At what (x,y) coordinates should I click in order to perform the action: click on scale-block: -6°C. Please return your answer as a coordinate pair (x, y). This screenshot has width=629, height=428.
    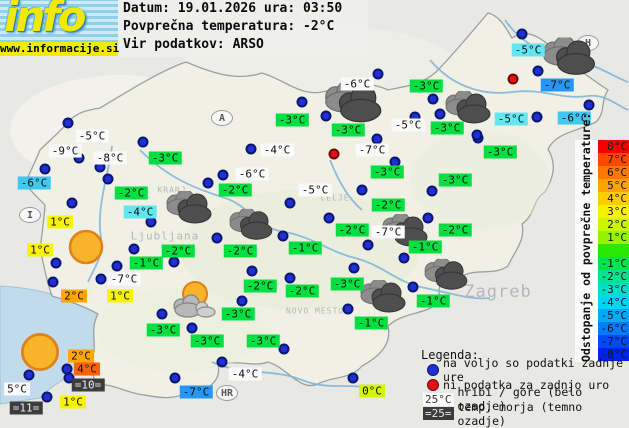
    Looking at the image, I should click on (613, 328).